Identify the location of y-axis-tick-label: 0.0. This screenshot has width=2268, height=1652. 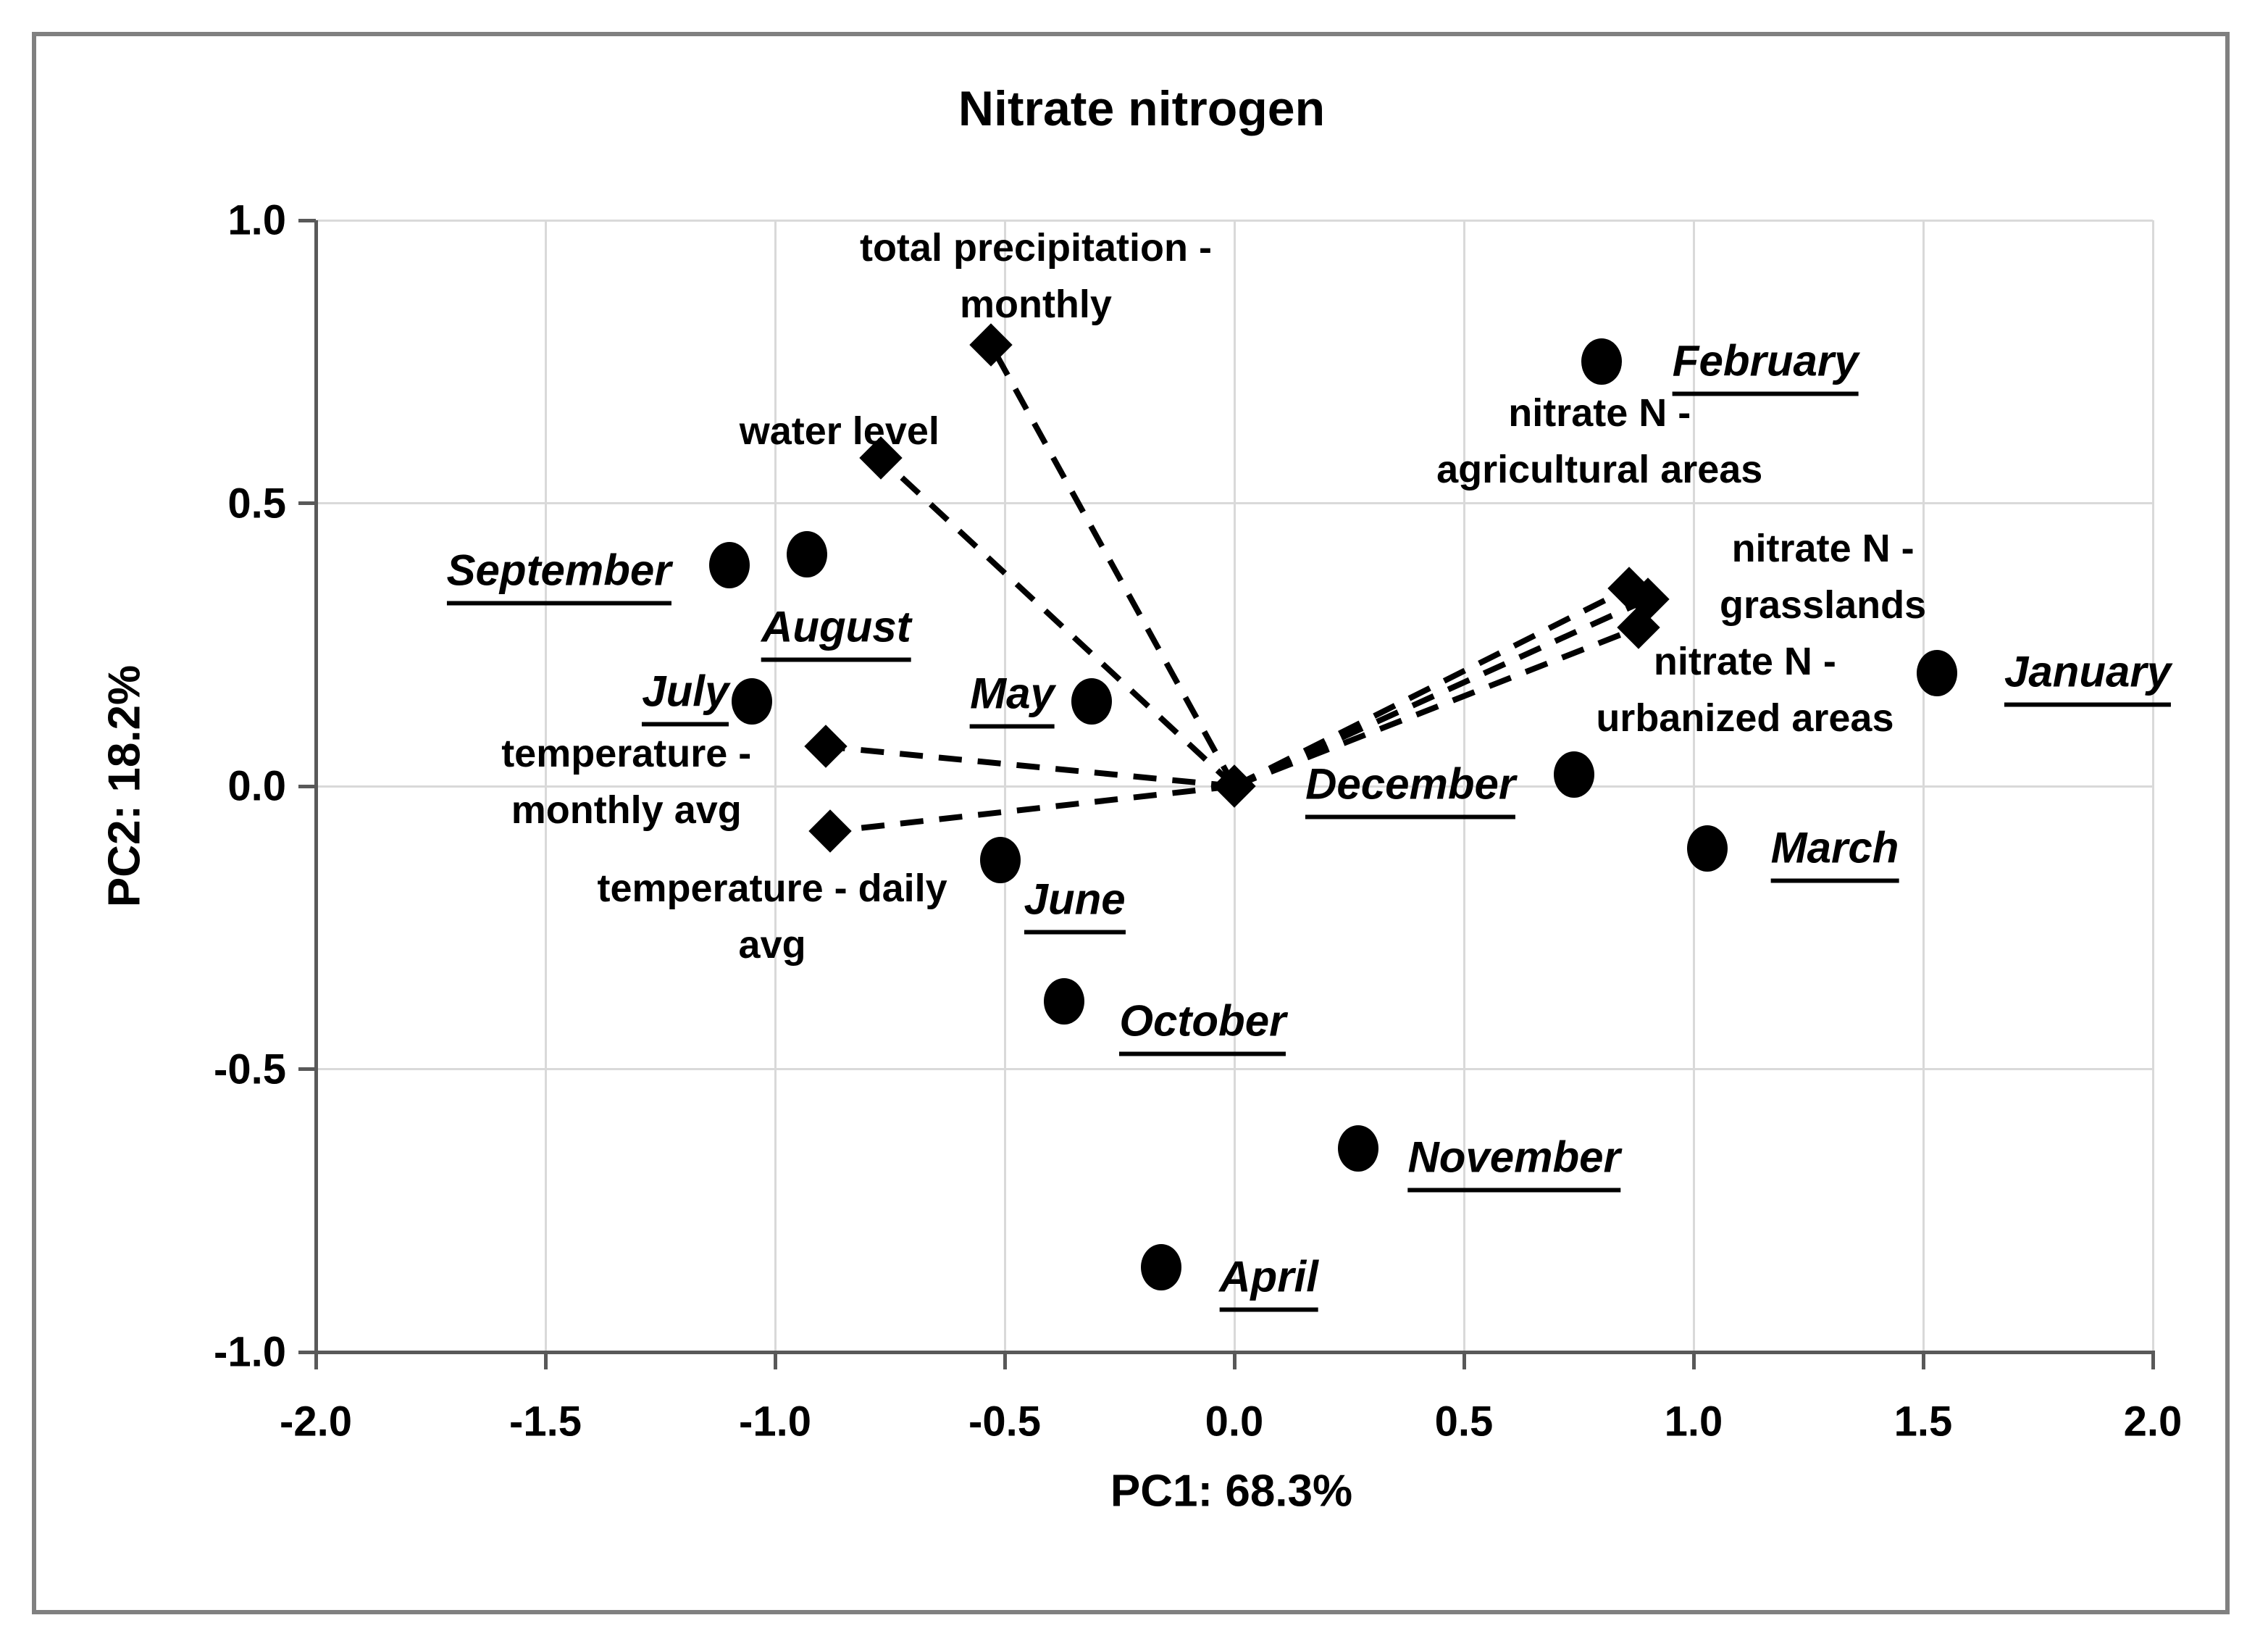
(256, 786).